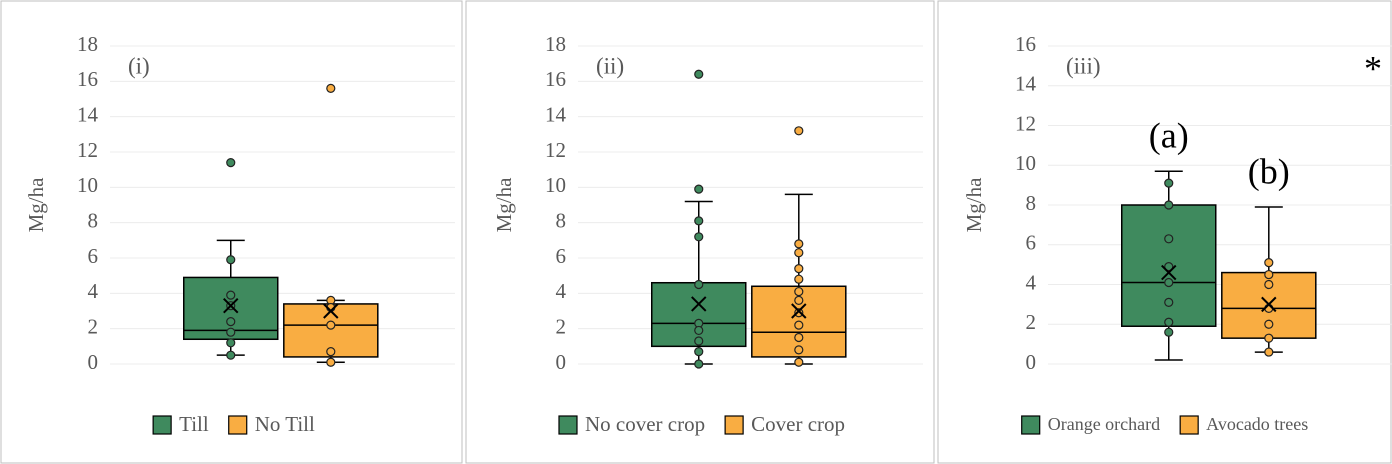 The height and width of the screenshot is (464, 1392). What do you see at coordinates (139, 65) in the screenshot?
I see `panel-label: (i)` at bounding box center [139, 65].